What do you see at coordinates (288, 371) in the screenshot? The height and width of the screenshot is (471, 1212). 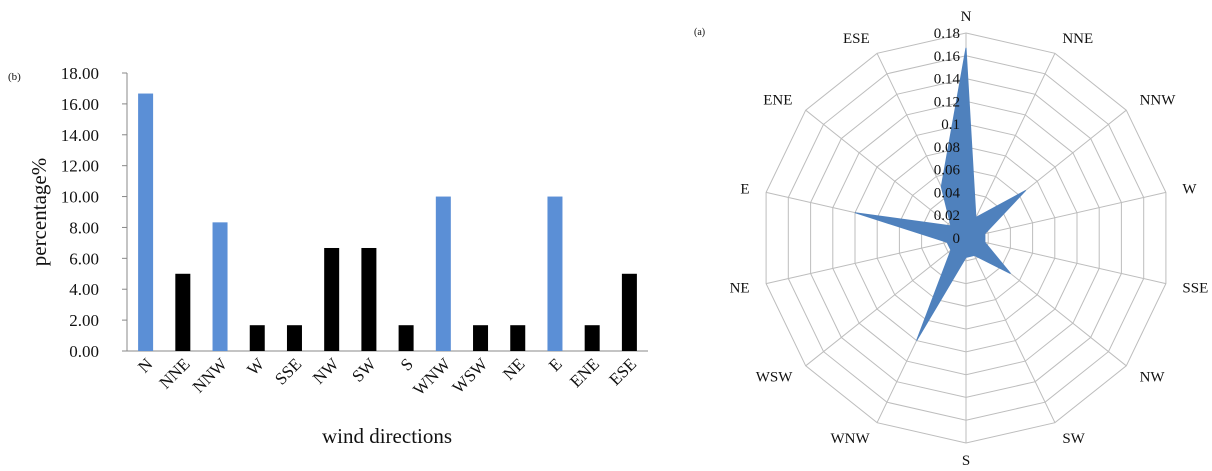 I see `x-tick-label: SSE` at bounding box center [288, 371].